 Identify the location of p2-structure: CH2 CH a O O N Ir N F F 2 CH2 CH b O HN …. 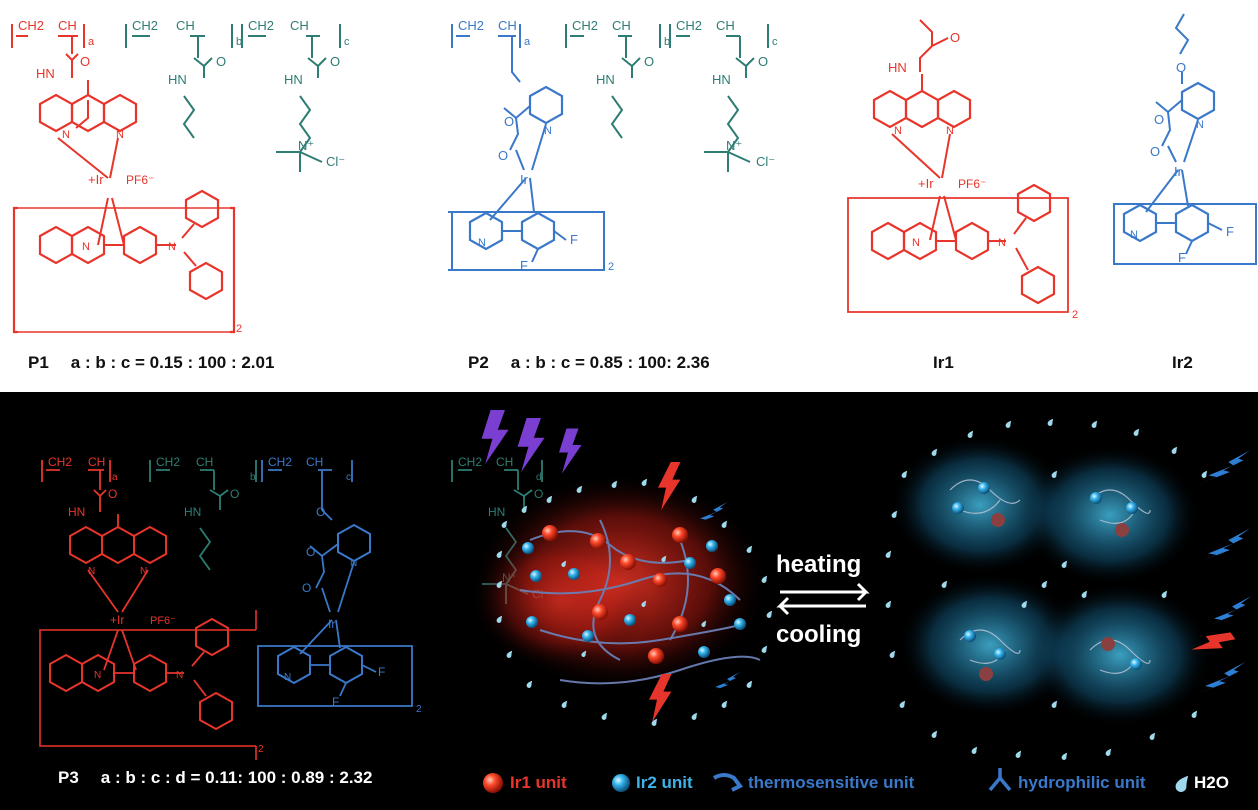
(613, 145).